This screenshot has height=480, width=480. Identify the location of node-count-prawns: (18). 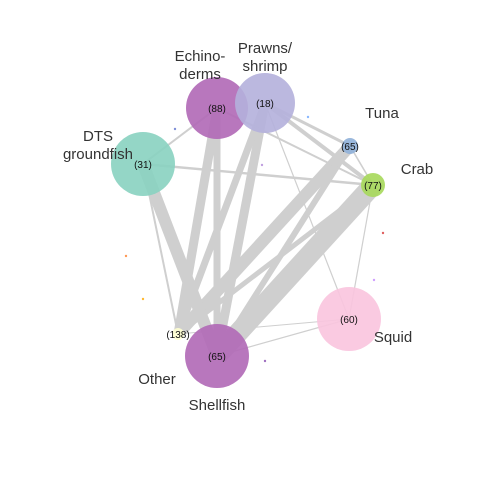
(265, 104).